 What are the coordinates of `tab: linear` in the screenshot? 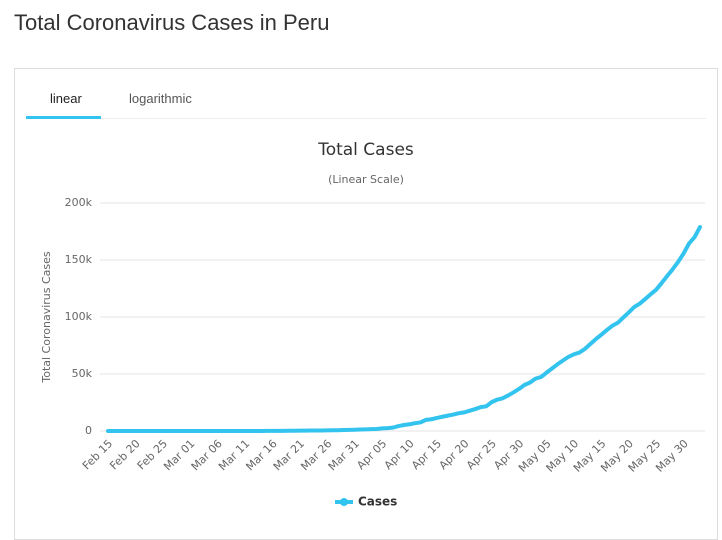 It's located at (66, 98).